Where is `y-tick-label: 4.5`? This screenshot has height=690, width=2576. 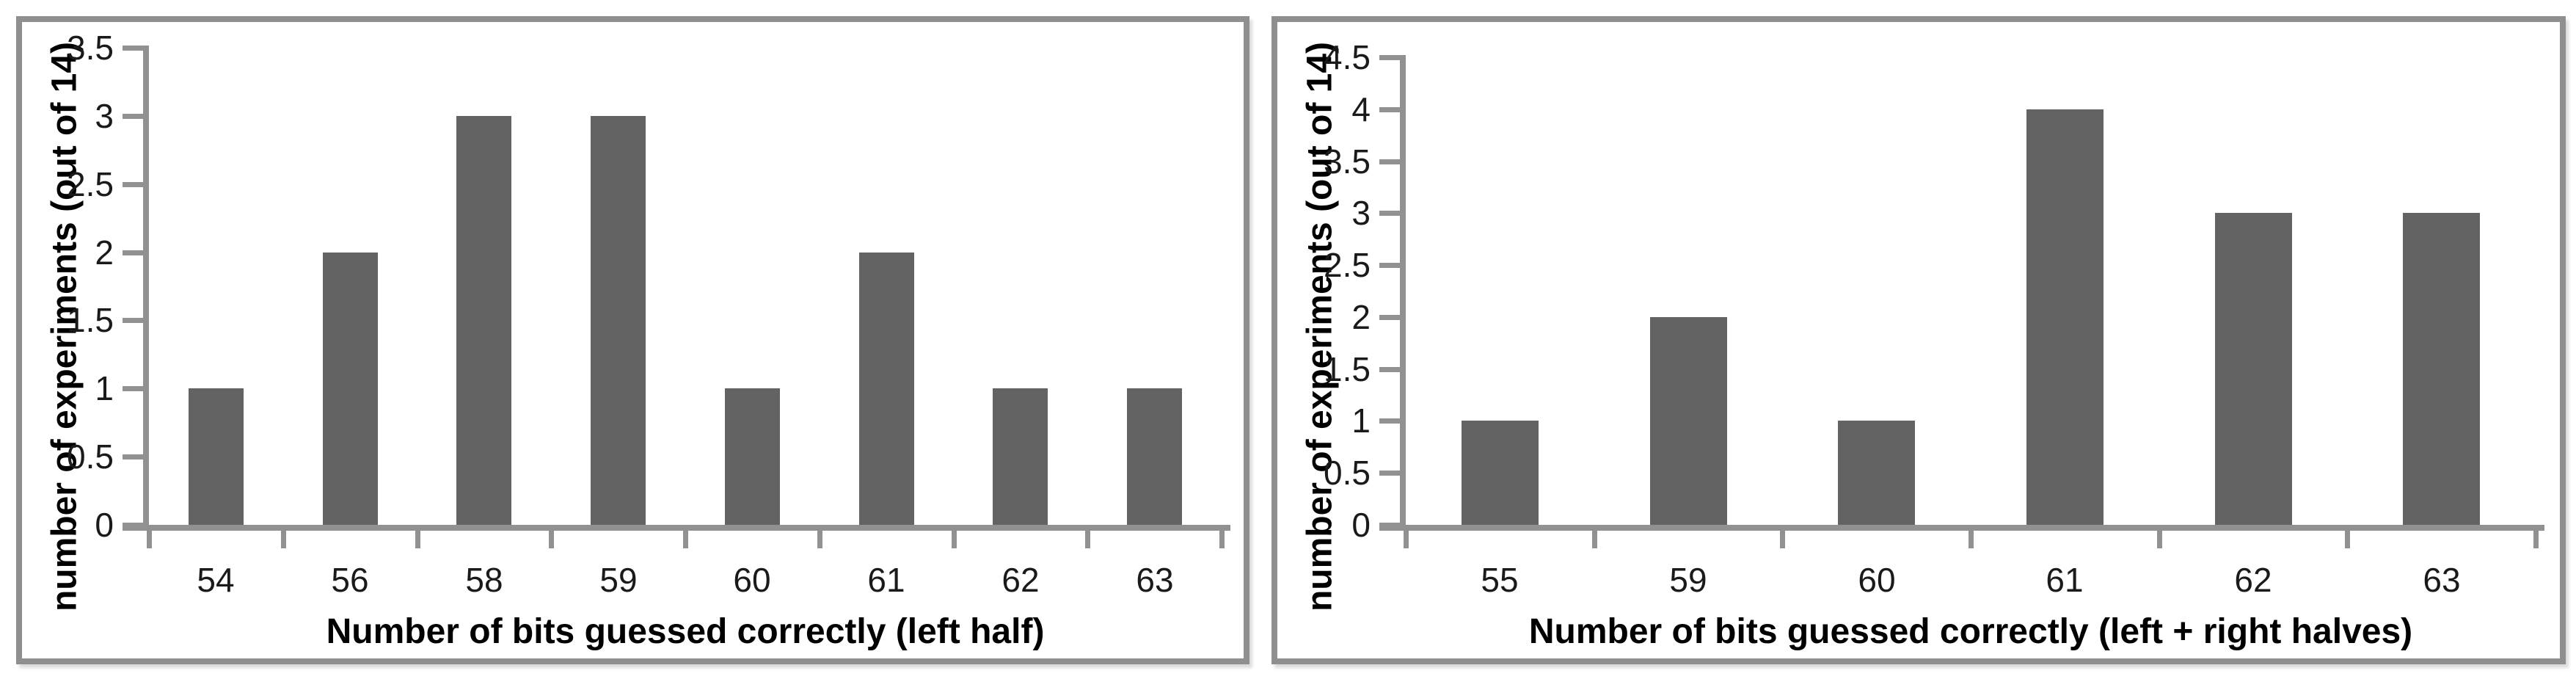
y-tick-label: 4.5 is located at coordinates (1348, 57).